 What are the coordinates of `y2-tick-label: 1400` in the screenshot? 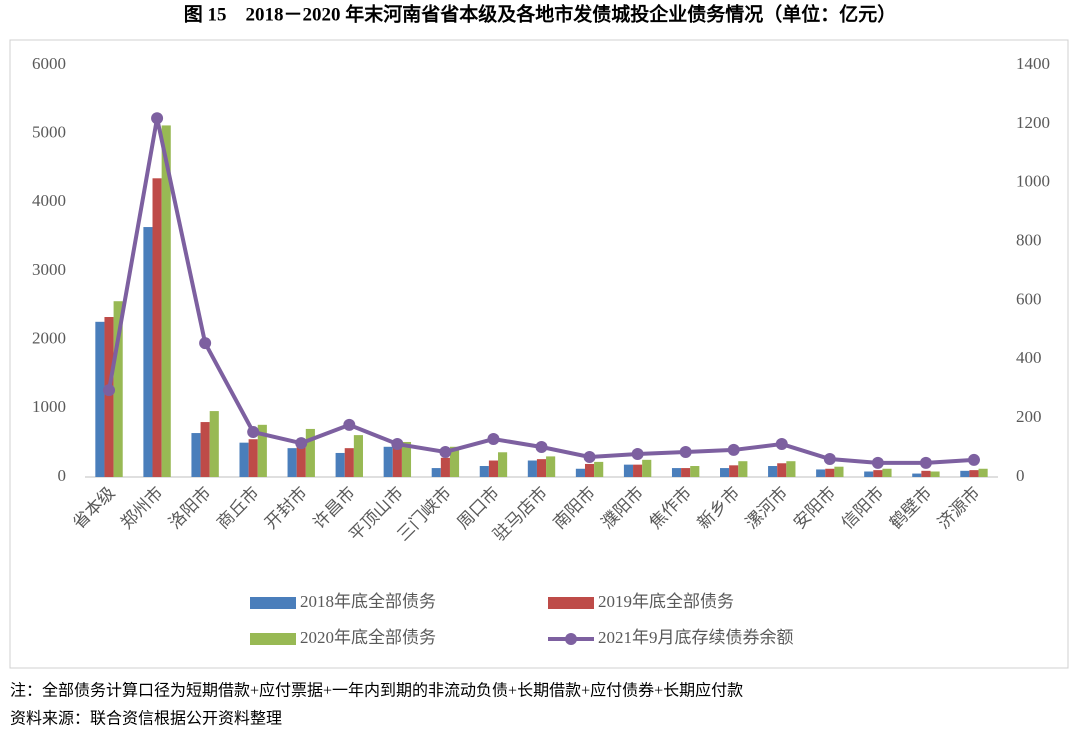 It's located at (1033, 63).